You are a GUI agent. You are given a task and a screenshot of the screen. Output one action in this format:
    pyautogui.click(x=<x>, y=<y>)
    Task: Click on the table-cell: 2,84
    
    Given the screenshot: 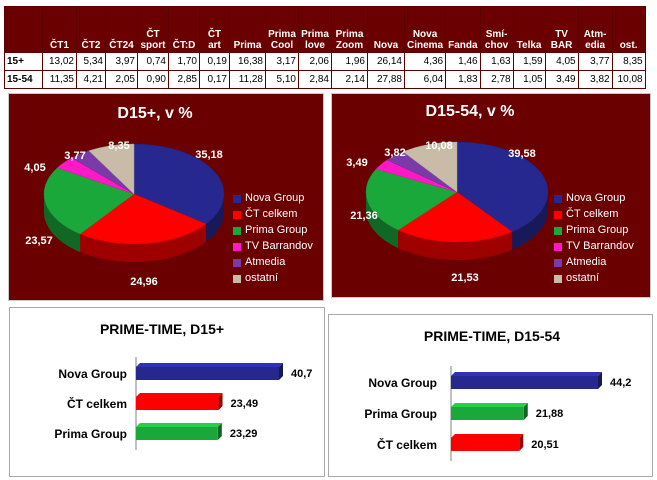 What is the action you would take?
    pyautogui.click(x=315, y=80)
    